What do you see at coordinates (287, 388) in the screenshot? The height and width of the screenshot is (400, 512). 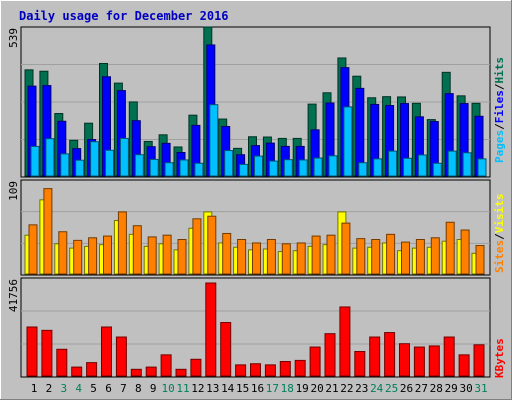 I see `day-label-18: 18` at bounding box center [287, 388].